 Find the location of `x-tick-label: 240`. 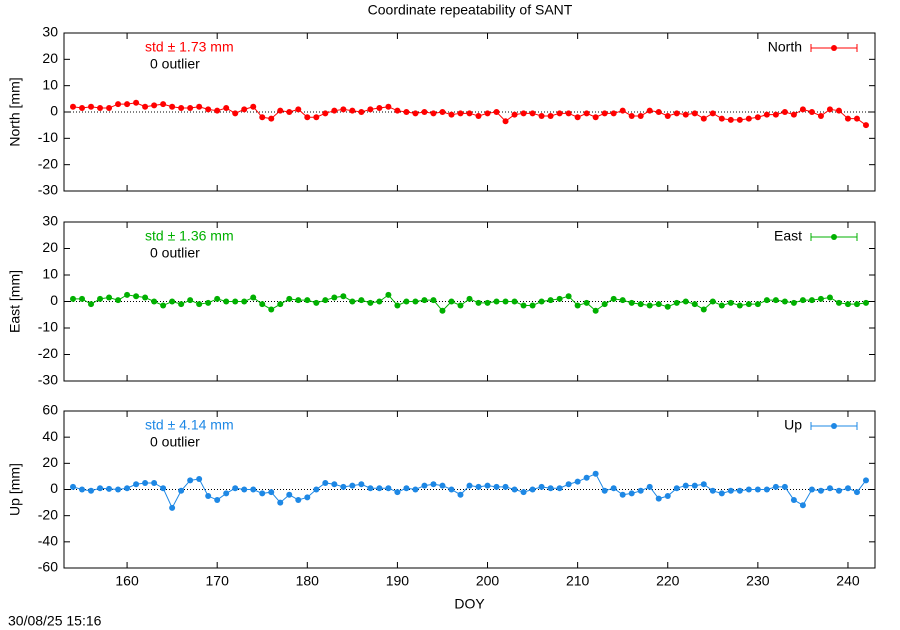

x-tick-label: 240 is located at coordinates (848, 581).